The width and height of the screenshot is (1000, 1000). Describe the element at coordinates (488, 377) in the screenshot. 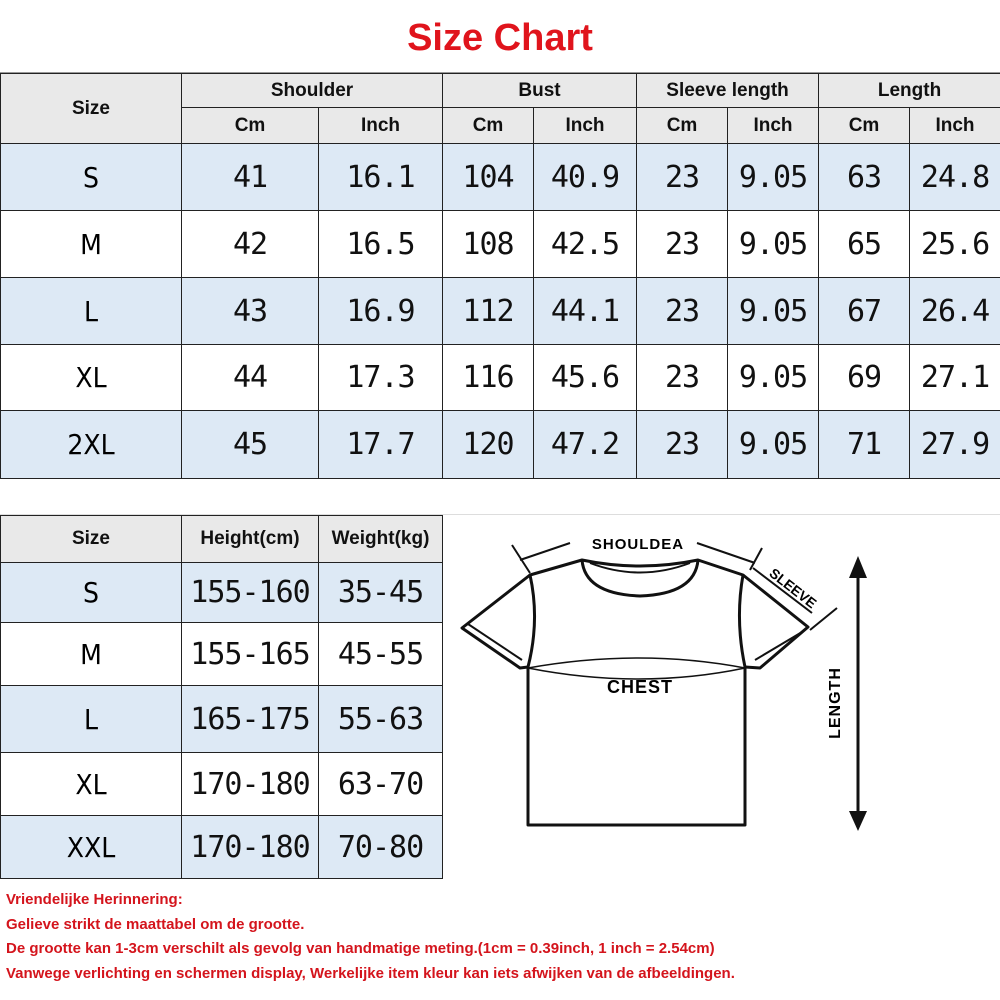

I see `value-cell: 116` at that location.